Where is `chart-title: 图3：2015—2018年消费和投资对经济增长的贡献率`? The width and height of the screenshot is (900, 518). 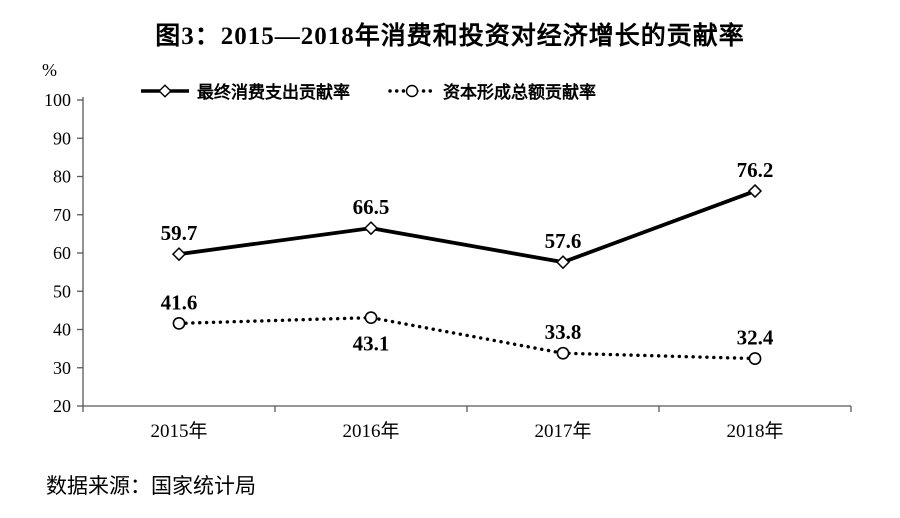
chart-title: 图3：2015—2018年消费和投资对经济增长的贡献率 is located at coordinates (450, 36).